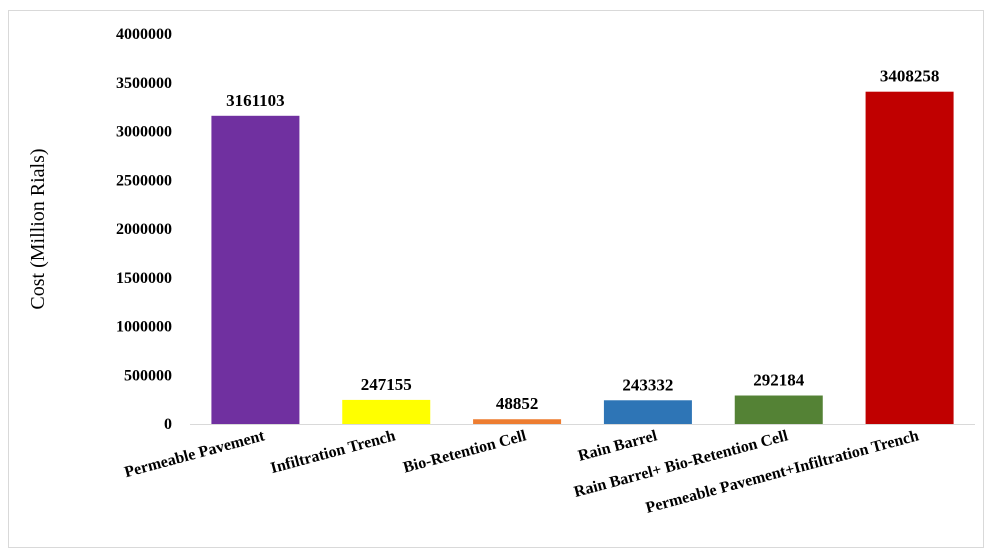 This screenshot has height=554, width=993. I want to click on data-label: 247155, so click(386, 384).